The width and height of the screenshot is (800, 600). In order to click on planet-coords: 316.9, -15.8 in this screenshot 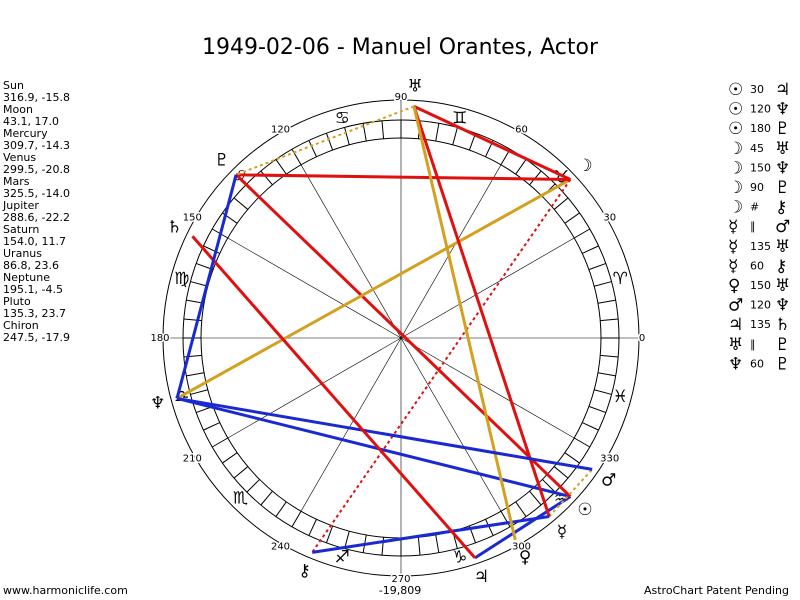, I will do `click(36, 97)`.